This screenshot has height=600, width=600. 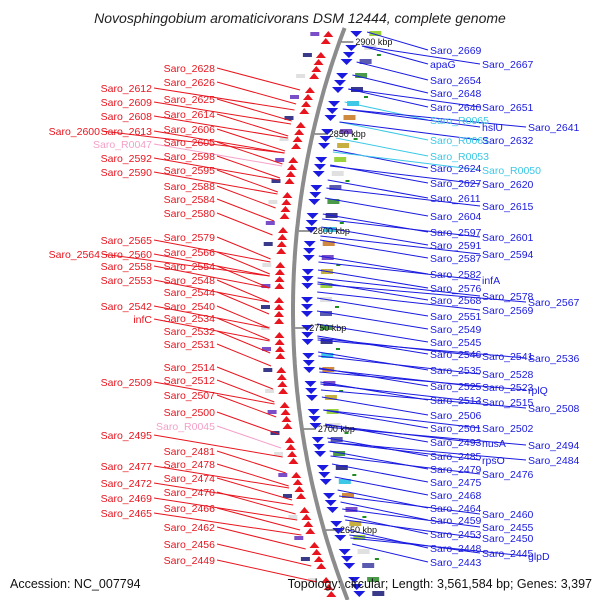 I want to click on gene-label: Saro_2534, so click(x=190, y=319).